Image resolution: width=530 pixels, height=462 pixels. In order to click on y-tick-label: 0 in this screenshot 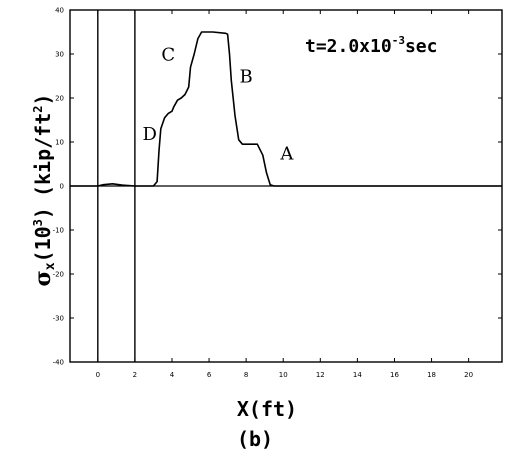, I will do `click(62, 187)`.